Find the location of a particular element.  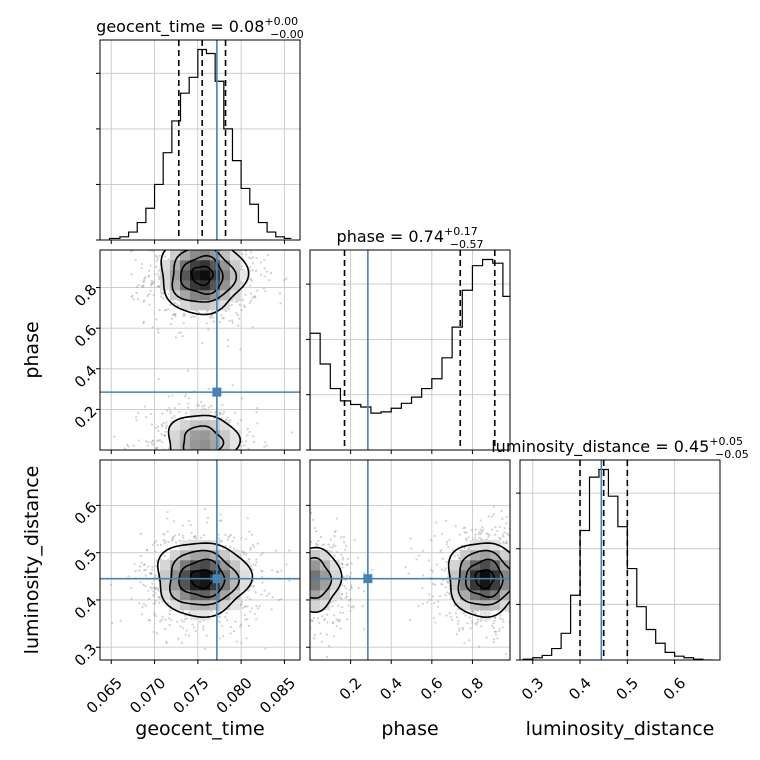

xlabel-phase: phase is located at coordinates (409, 729).